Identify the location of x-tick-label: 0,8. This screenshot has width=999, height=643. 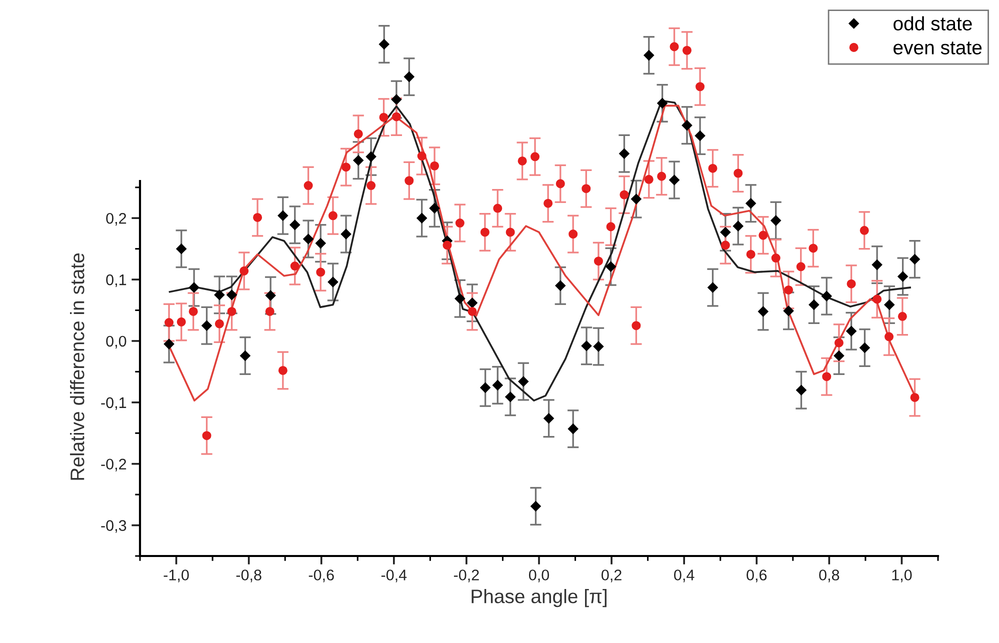
(829, 576).